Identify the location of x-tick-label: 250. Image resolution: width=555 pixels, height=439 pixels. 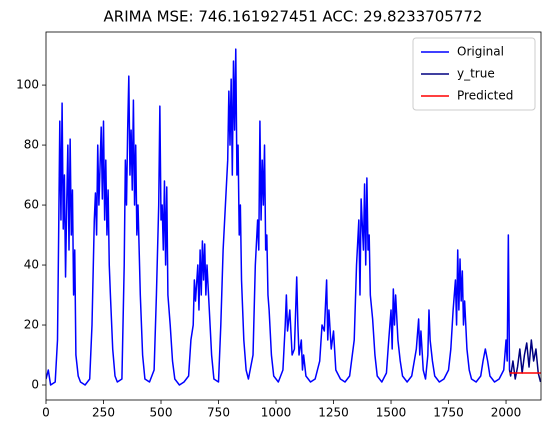
(103, 413).